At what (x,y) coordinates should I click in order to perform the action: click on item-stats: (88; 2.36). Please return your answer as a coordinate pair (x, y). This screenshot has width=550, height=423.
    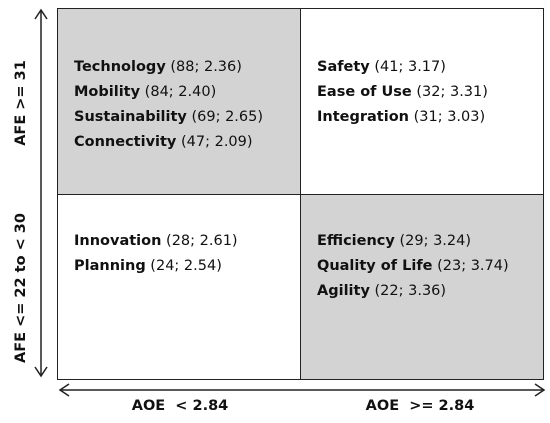
    Looking at the image, I should click on (203, 67).